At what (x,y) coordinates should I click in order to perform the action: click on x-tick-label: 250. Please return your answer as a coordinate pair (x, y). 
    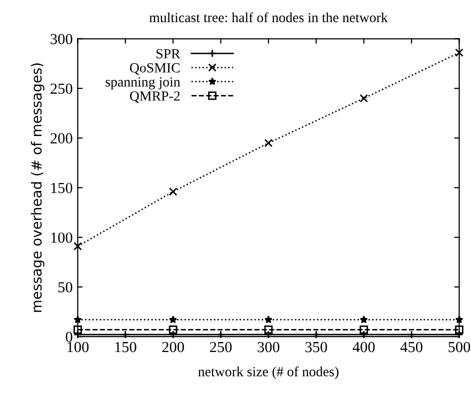
    Looking at the image, I should click on (221, 347).